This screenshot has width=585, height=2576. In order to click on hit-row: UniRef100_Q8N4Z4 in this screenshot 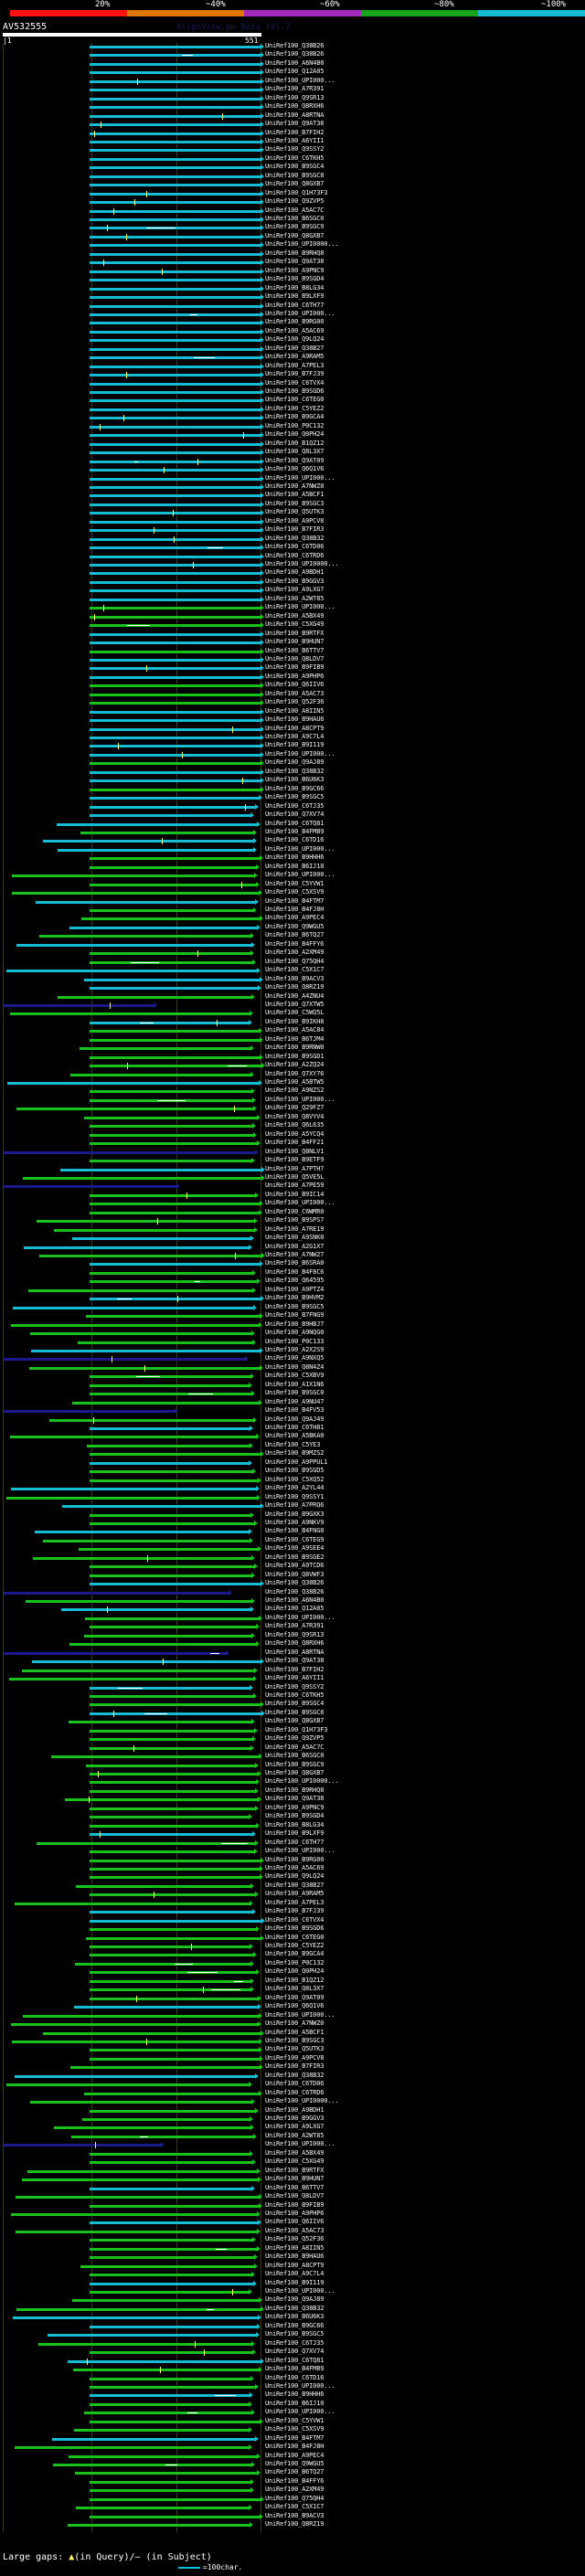, I will do `click(293, 1368)`.